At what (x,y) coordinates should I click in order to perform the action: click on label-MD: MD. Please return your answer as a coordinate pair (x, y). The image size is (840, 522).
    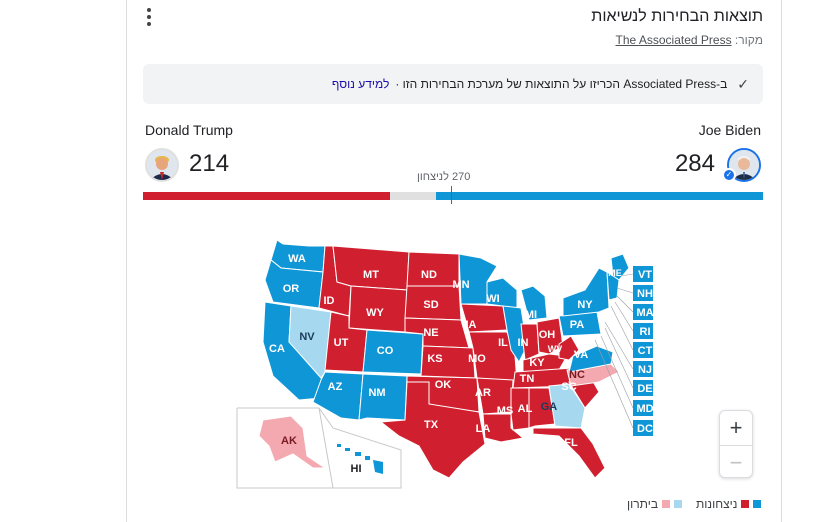
    Looking at the image, I should click on (644, 409).